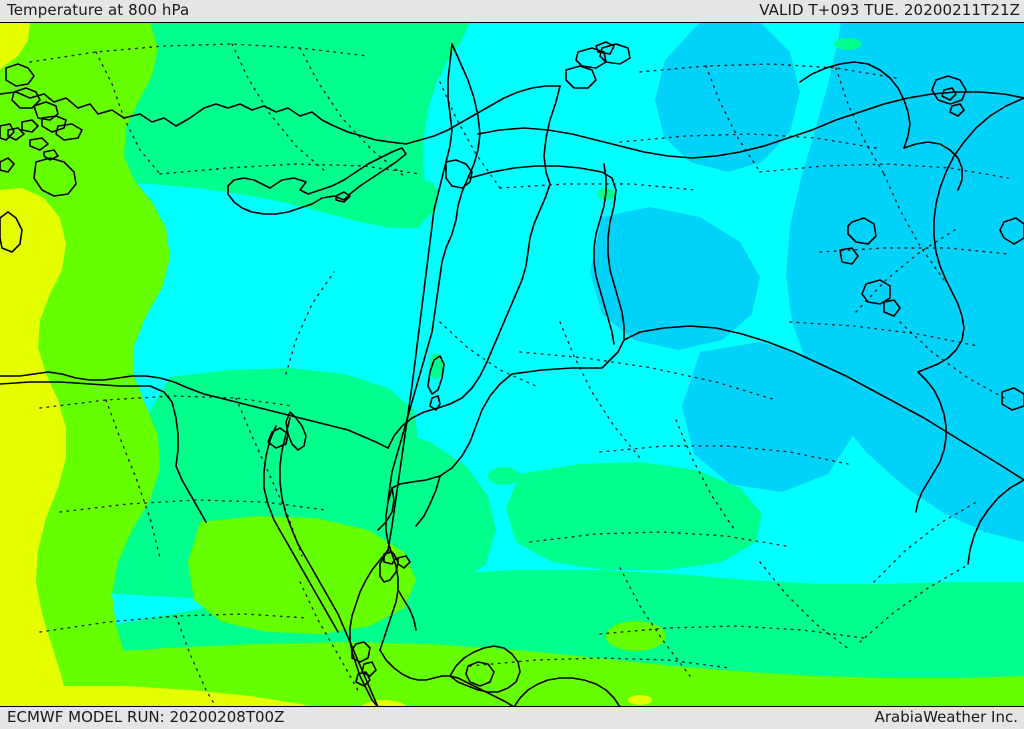  What do you see at coordinates (34, 447) in the screenshot?
I see `temp-band-warmest-west` at bounding box center [34, 447].